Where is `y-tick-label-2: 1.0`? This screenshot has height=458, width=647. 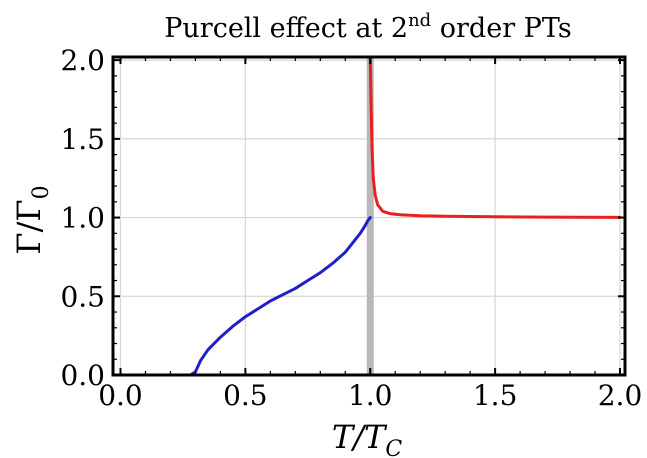
y-tick-label-2: 1.0 is located at coordinates (82, 218).